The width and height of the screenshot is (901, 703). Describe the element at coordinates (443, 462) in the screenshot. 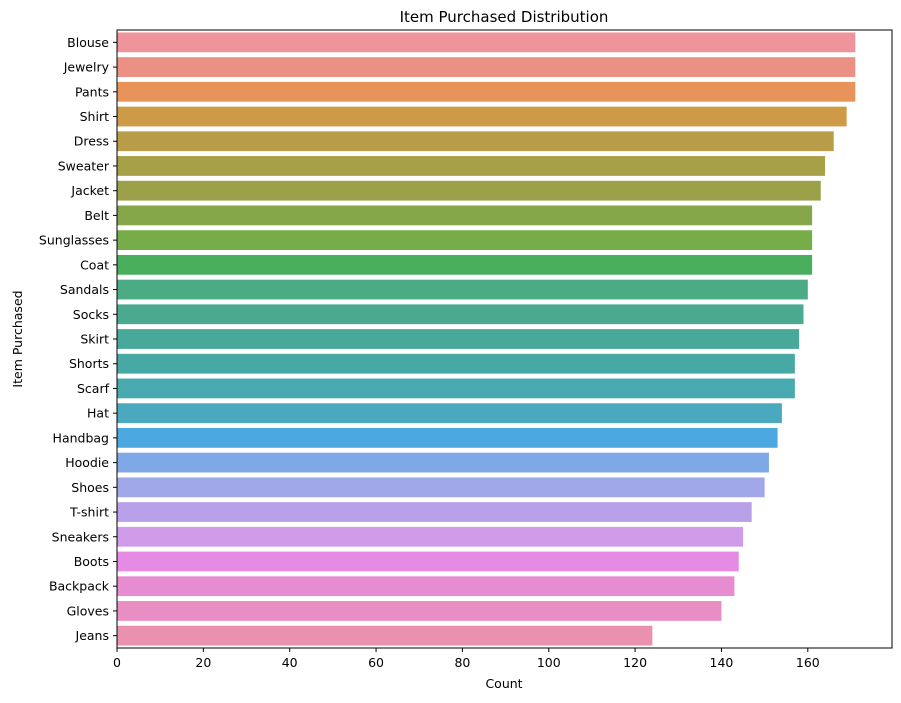

I see `bar-hoodie` at that location.